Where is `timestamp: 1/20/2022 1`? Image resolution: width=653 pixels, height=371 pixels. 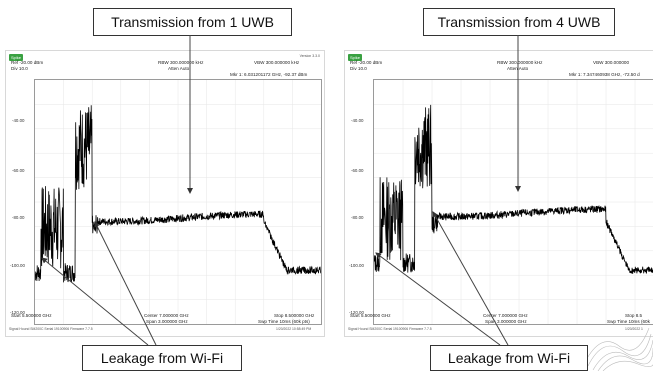
timestamp: 1/20/2022 1 is located at coordinates (634, 329).